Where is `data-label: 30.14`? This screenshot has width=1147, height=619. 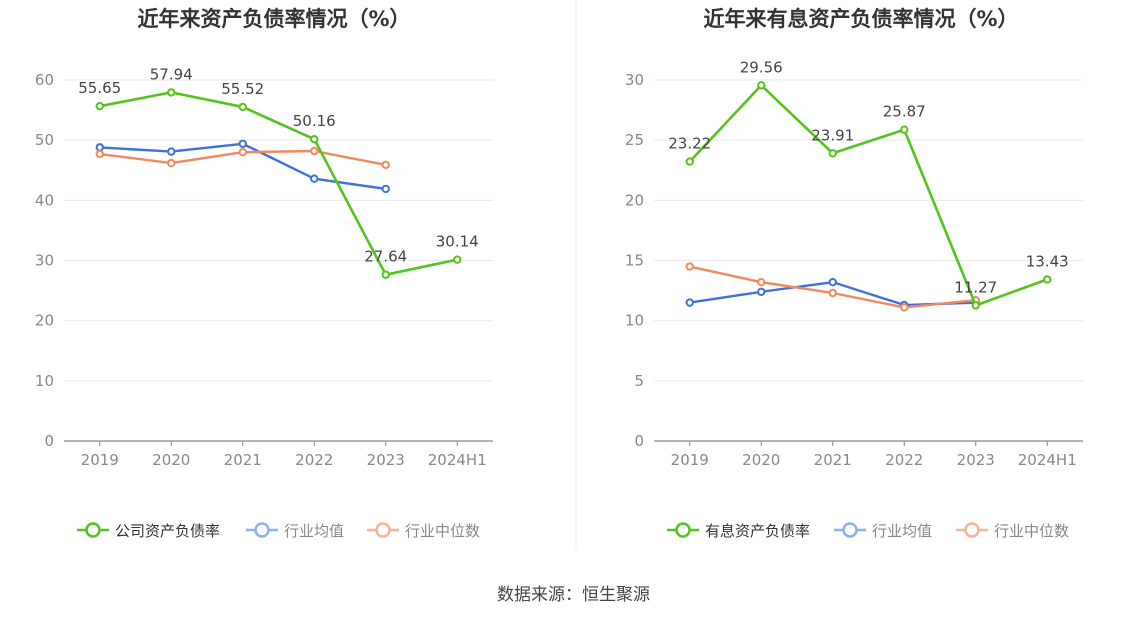
data-label: 30.14 is located at coordinates (457, 242).